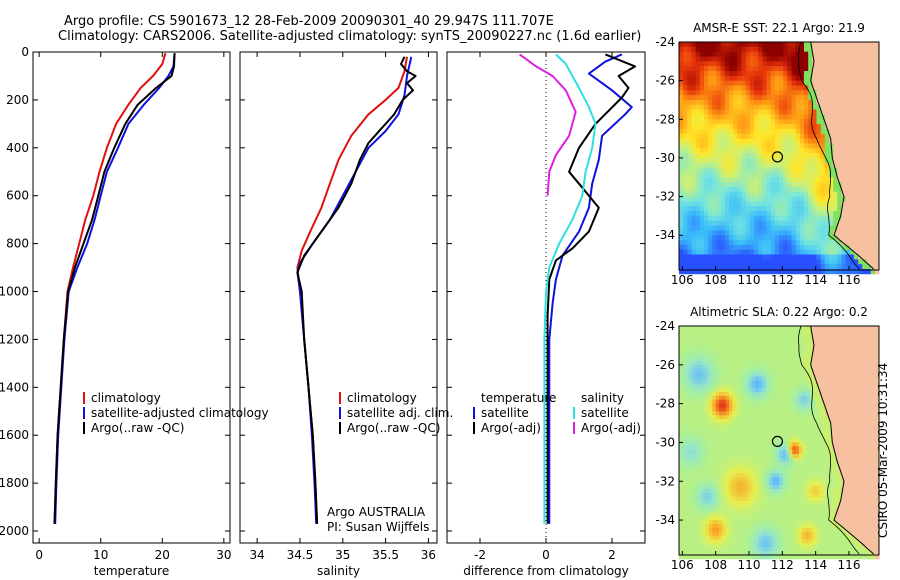 This screenshot has height=580, width=900. I want to click on y-tick-label: 0, so click(25, 52).